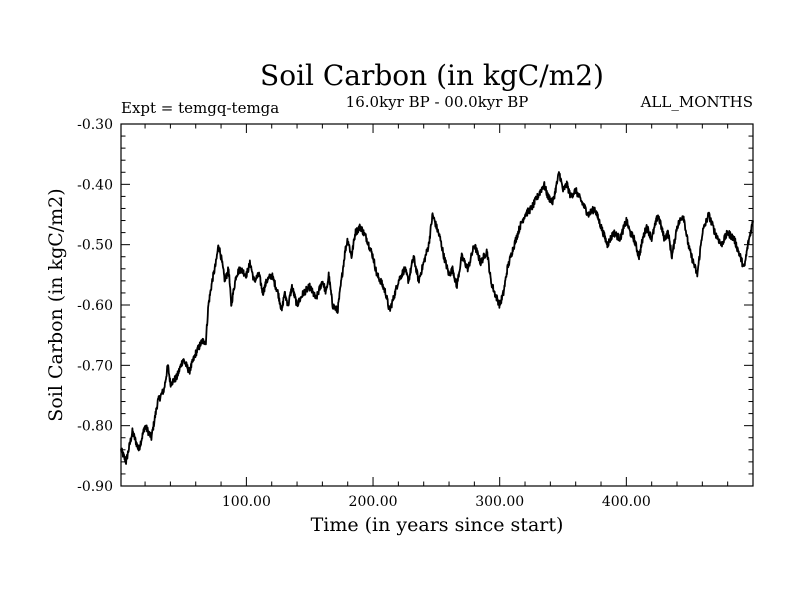  Describe the element at coordinates (437, 525) in the screenshot. I see `x-axis-label: Time (in years since start)` at that location.